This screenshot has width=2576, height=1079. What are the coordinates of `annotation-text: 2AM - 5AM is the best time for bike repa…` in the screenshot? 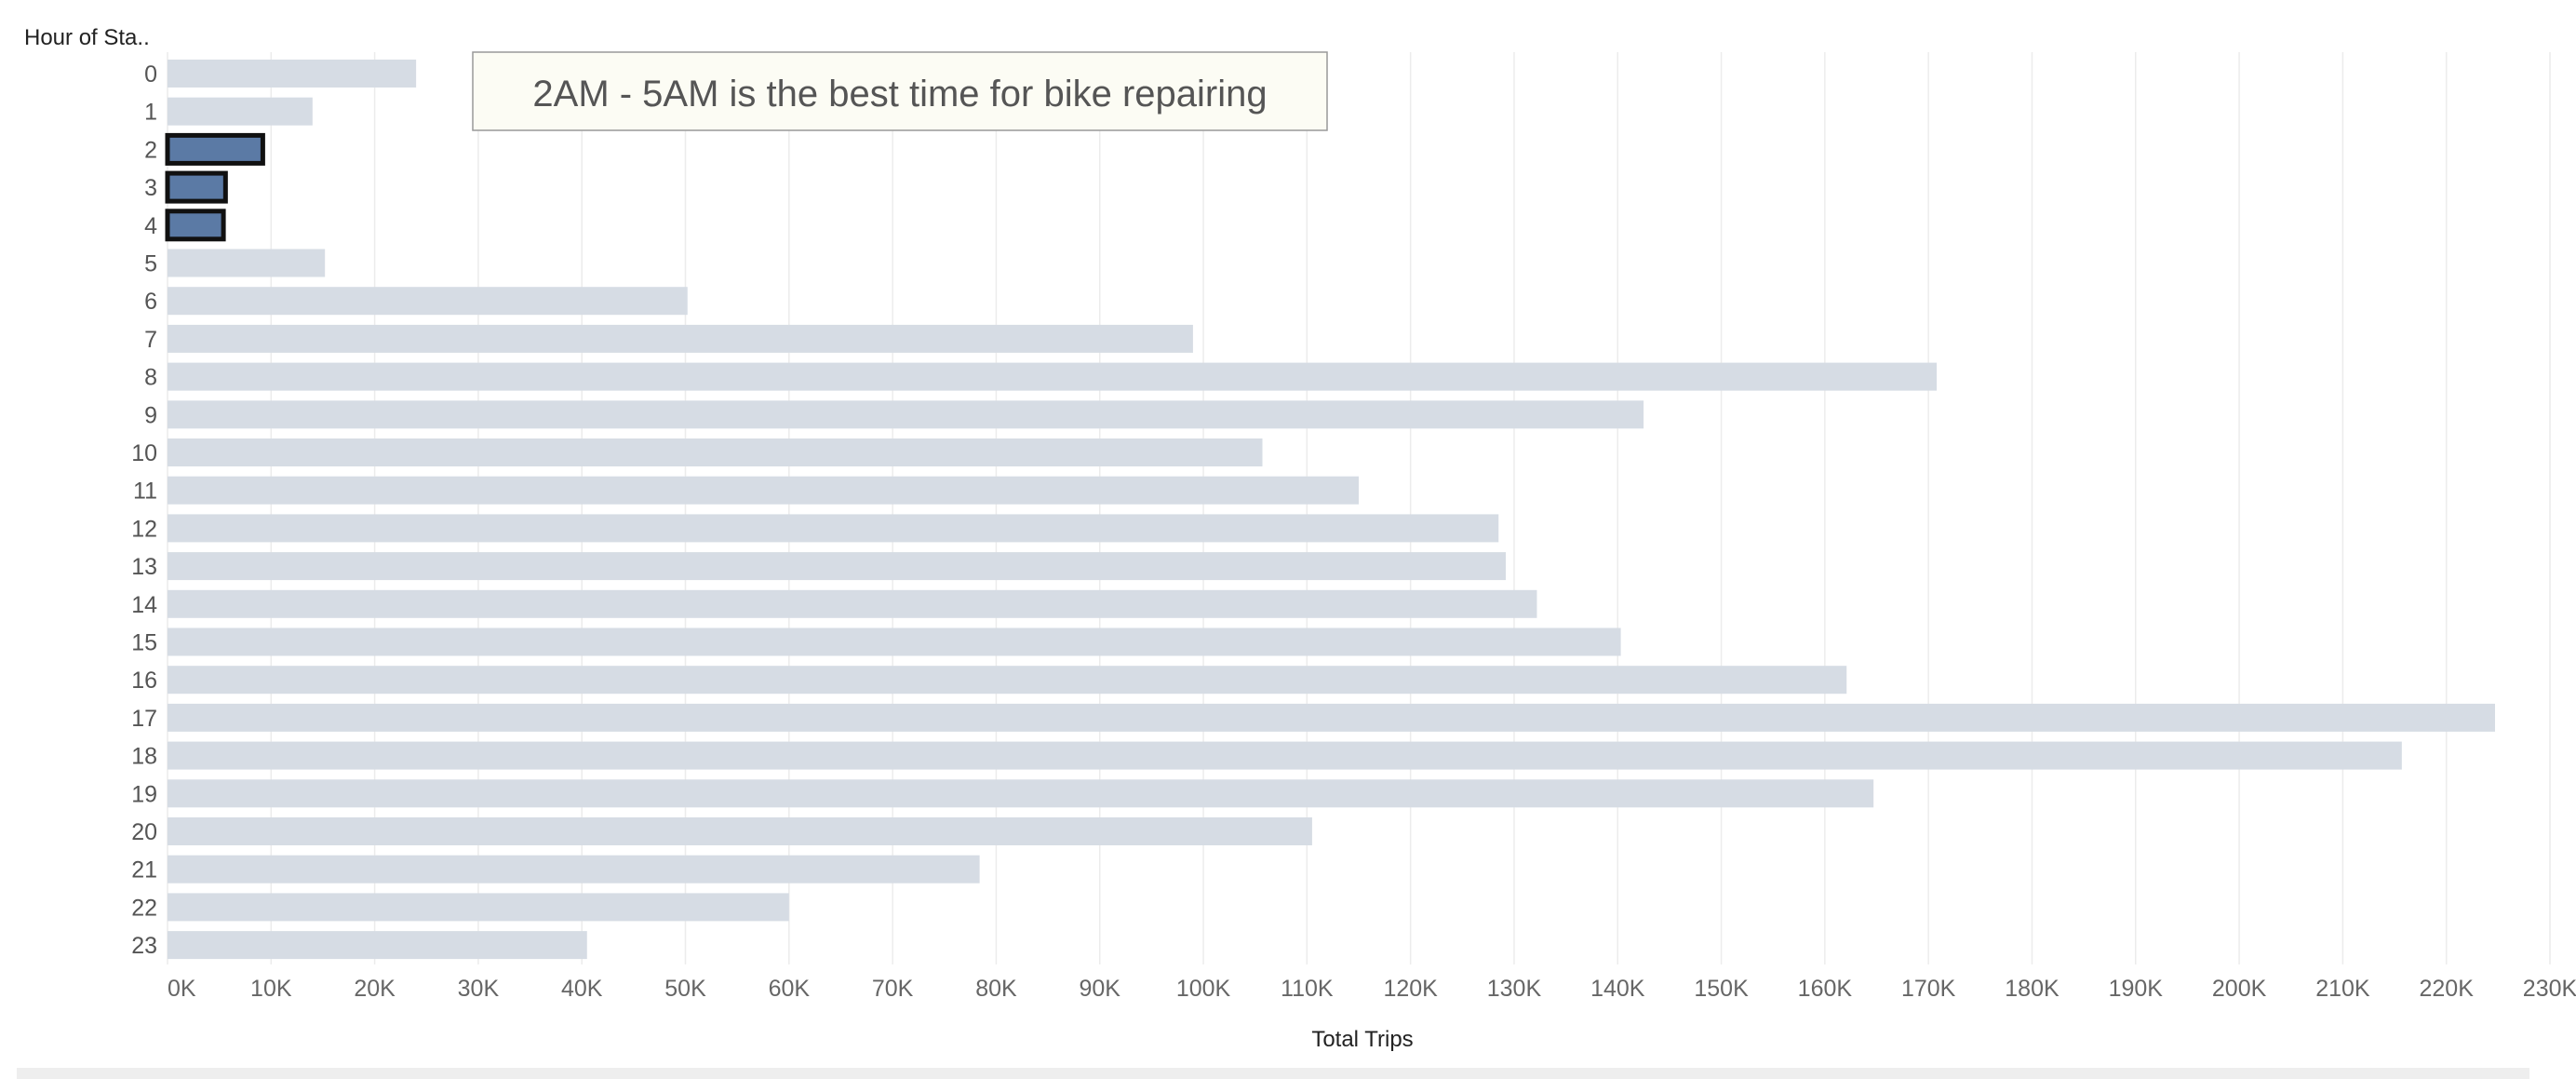 It's located at (899, 94).